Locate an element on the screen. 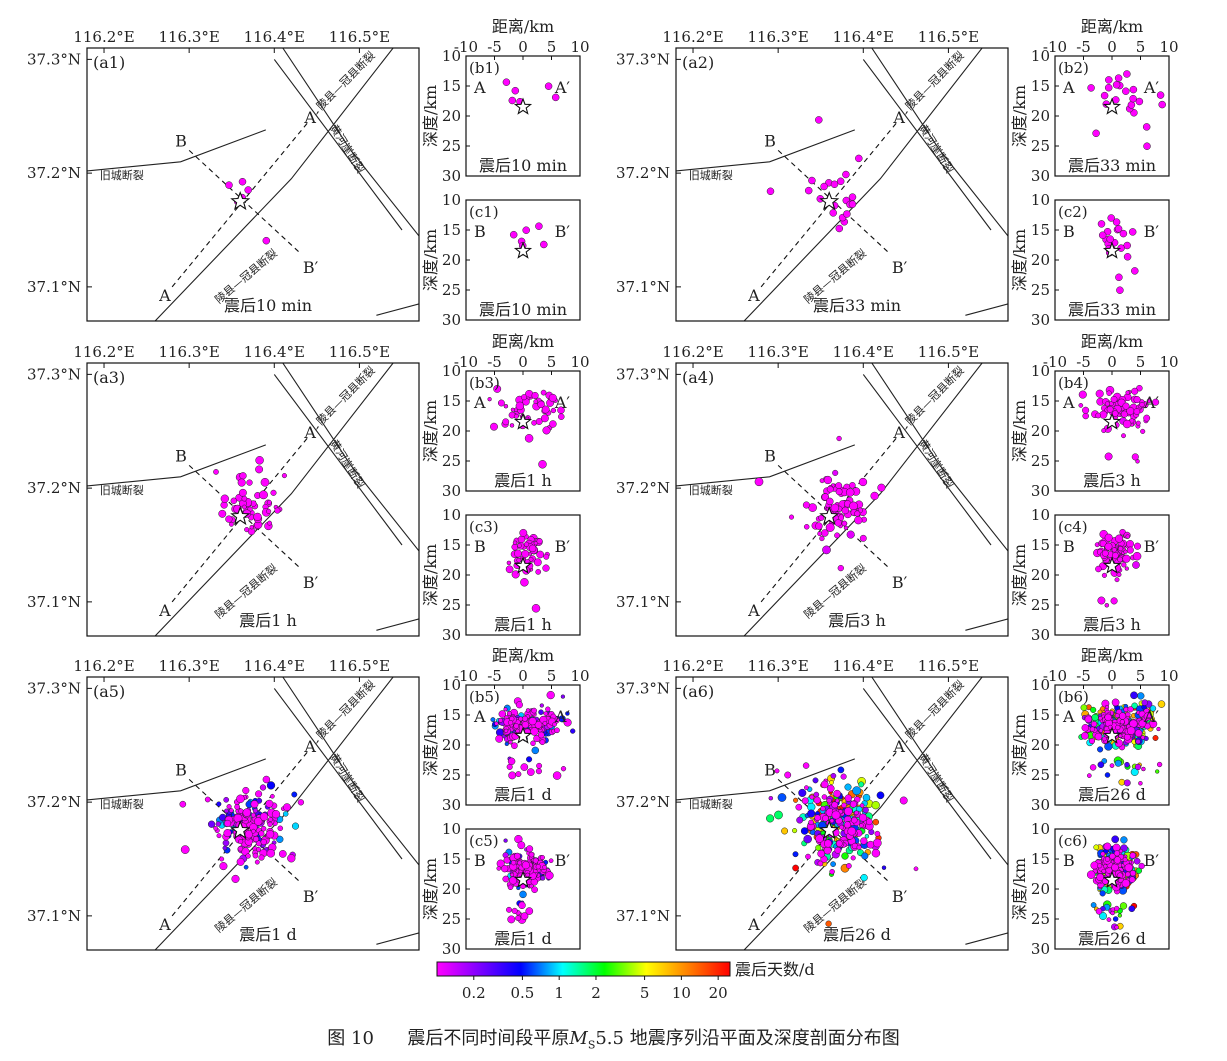 This screenshot has height=1061, width=1227. depth-tick-label: 10 is located at coordinates (1040, 515).